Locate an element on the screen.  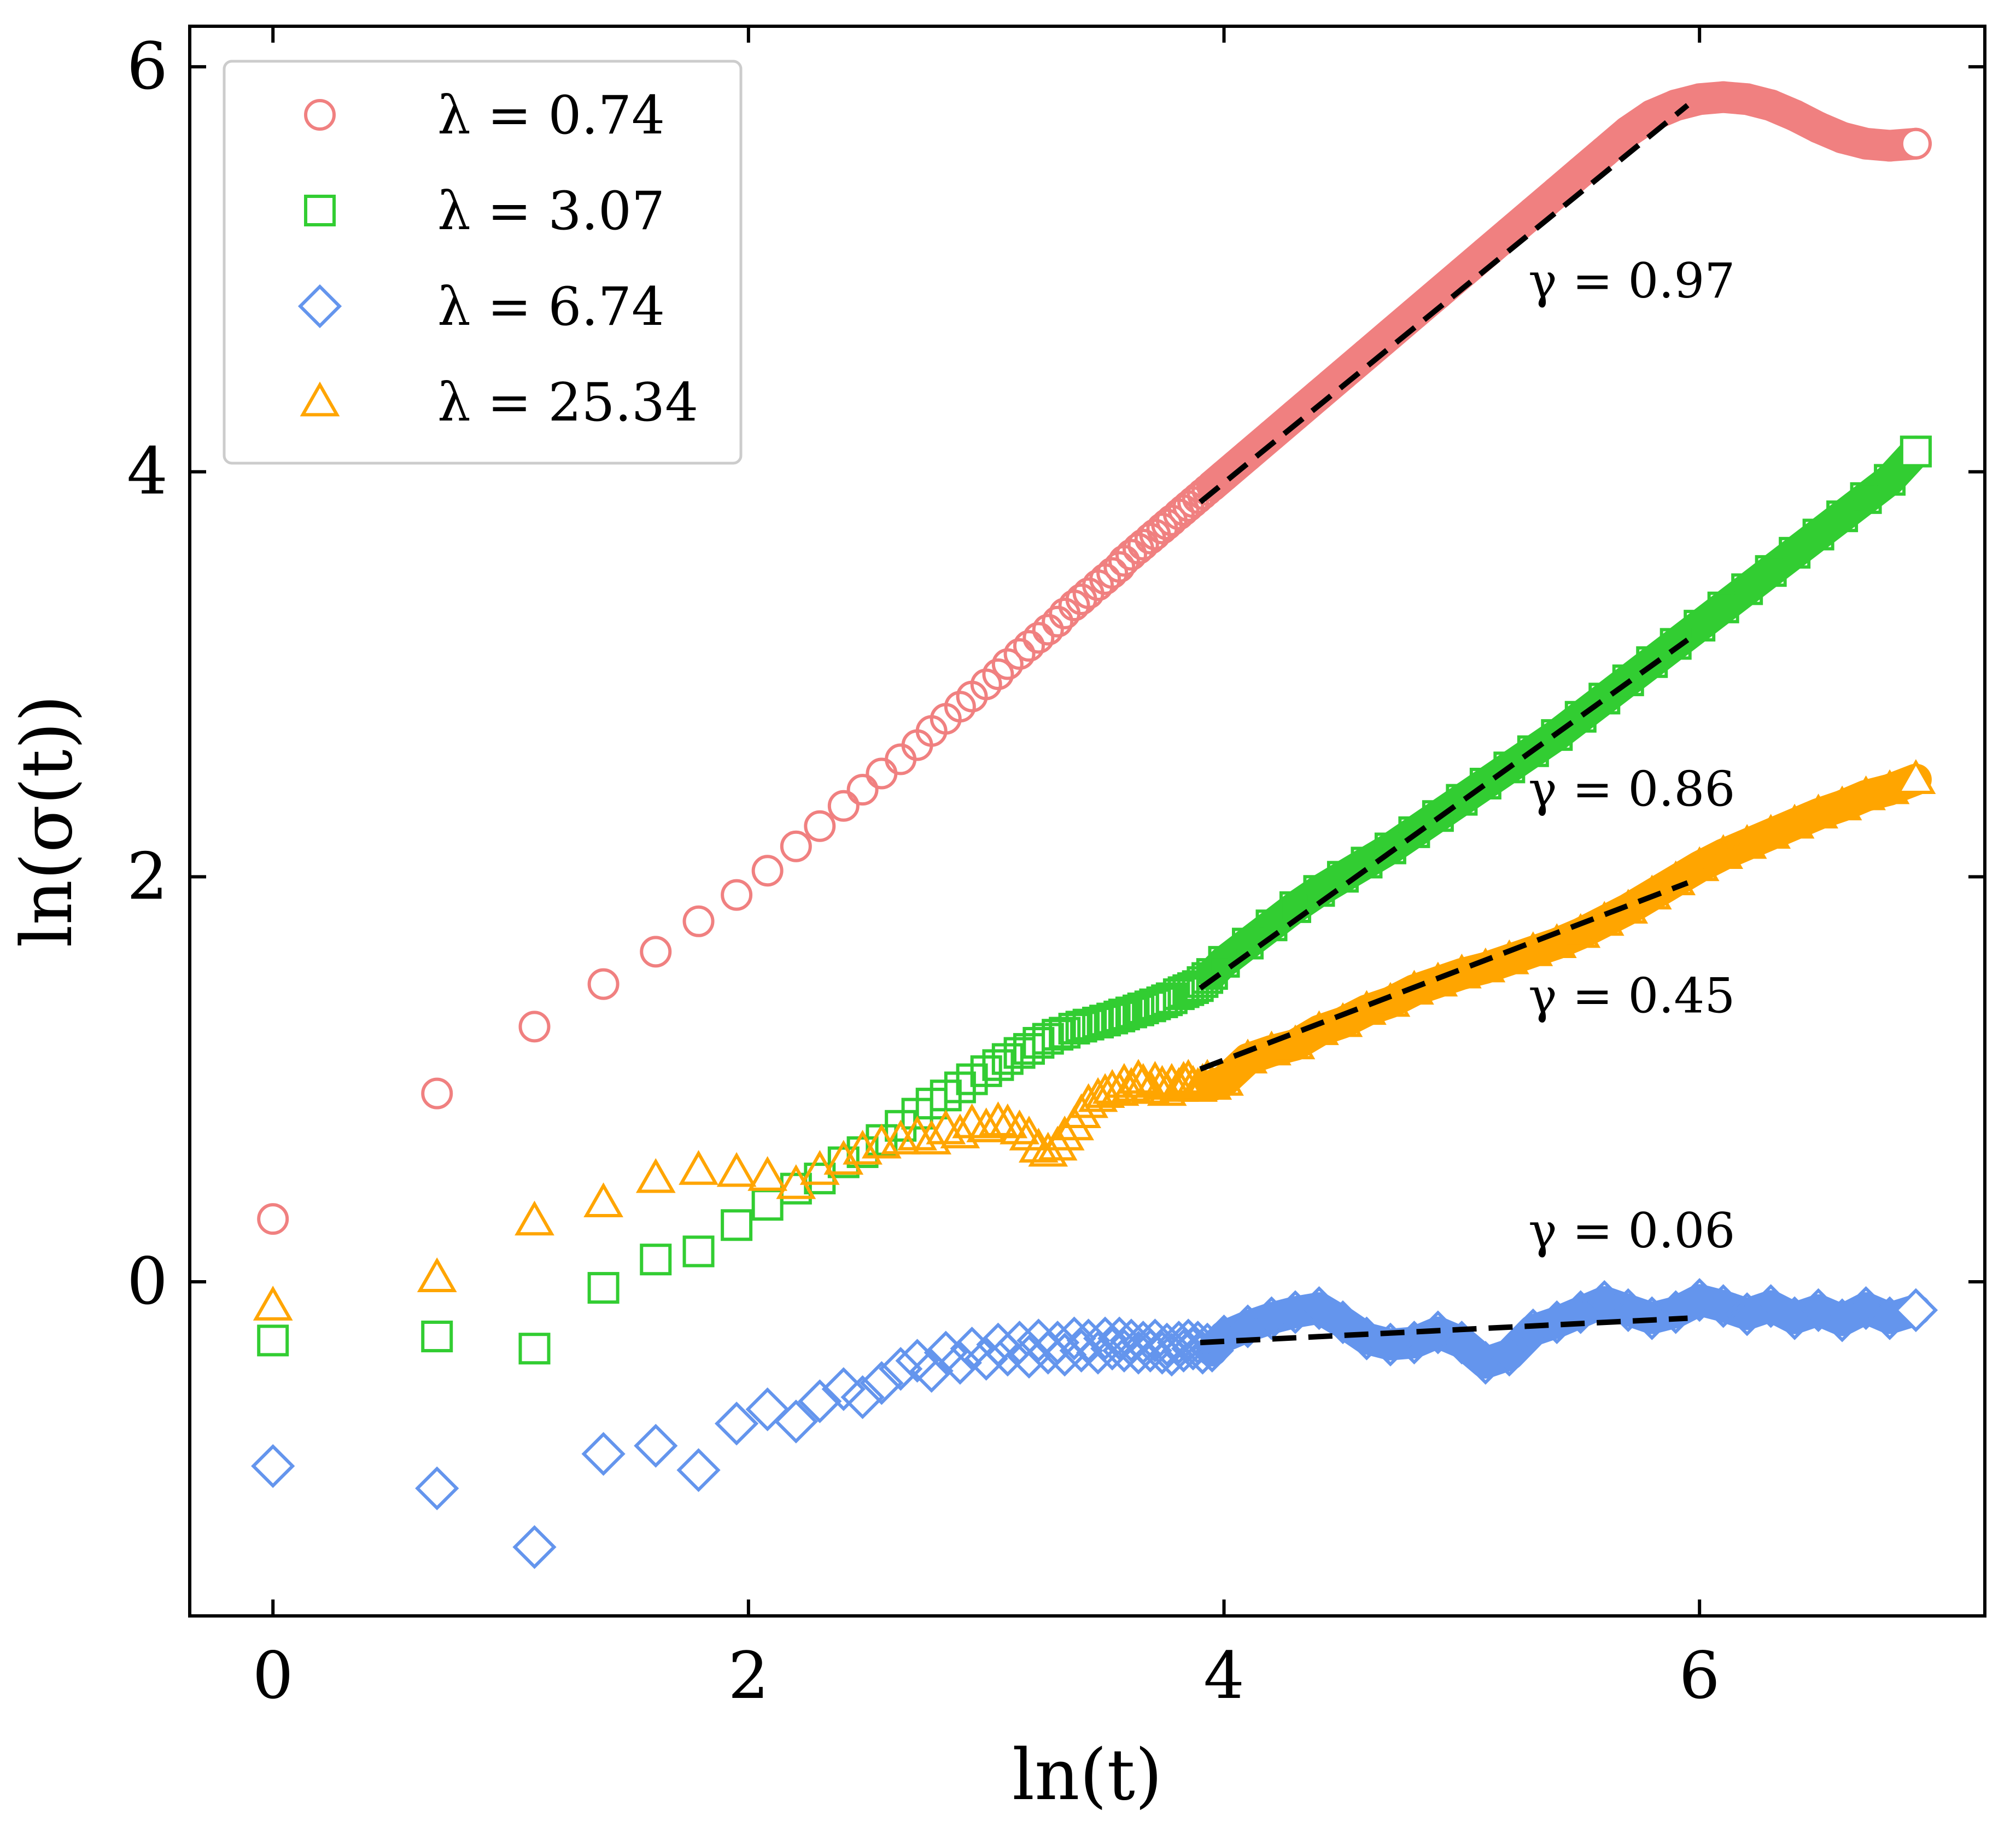
legend-item-3: λ = 6.74 is located at coordinates (481, 306).